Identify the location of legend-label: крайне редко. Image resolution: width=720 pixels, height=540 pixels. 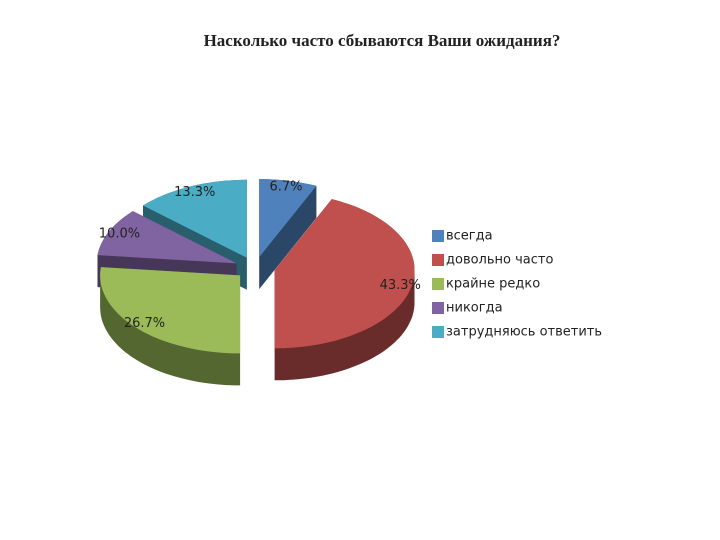
(493, 284).